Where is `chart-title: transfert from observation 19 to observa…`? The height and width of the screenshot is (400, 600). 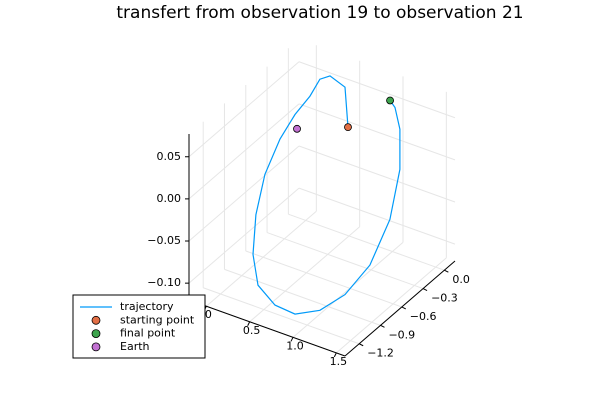 chart-title: transfert from observation 19 to observa… is located at coordinates (319, 13).